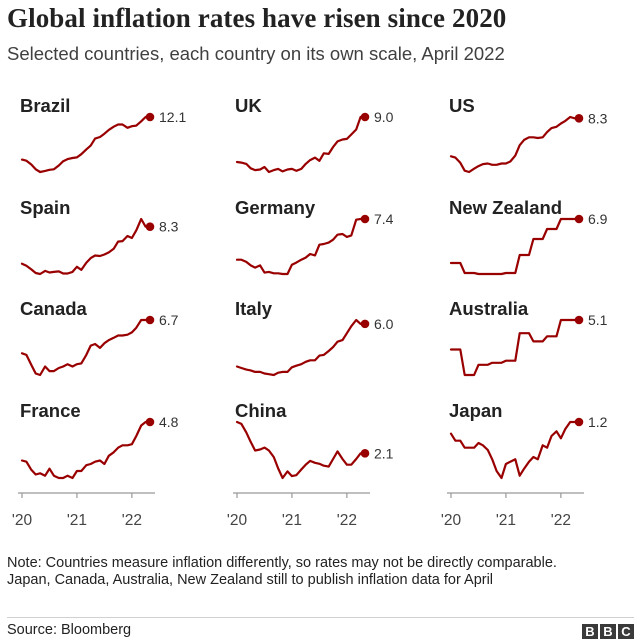  I want to click on value-label: 5.1, so click(598, 320).